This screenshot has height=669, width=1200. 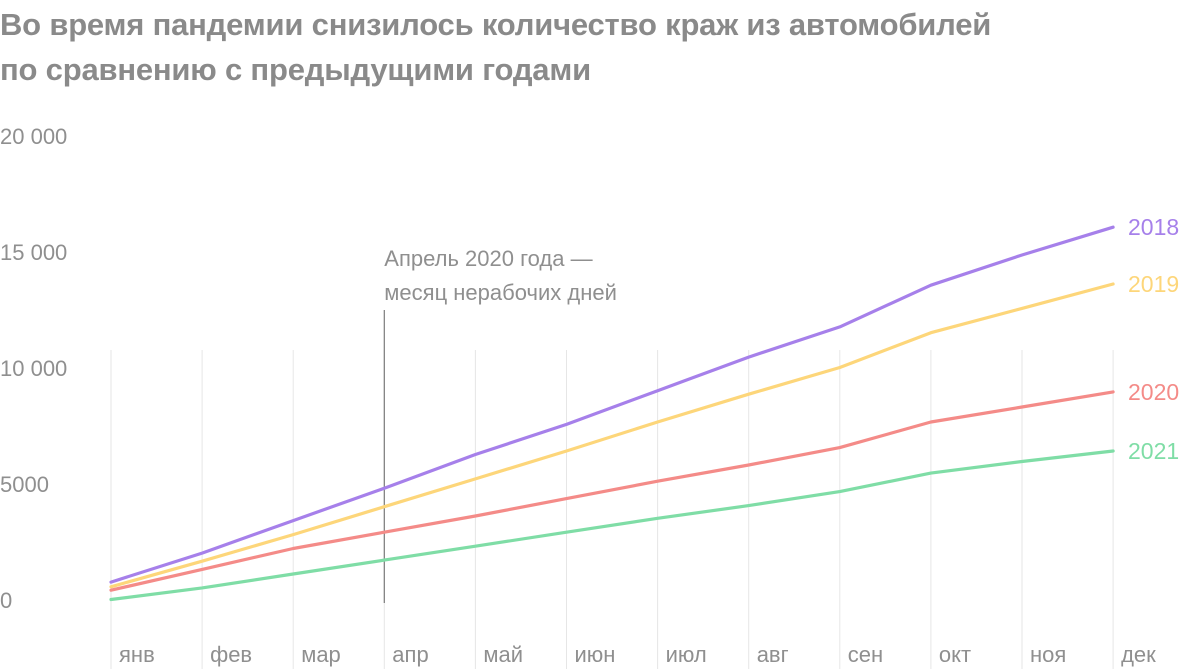 What do you see at coordinates (488, 258) in the screenshot?
I see `annotation-text-line-1: Апрель 2020 года —` at bounding box center [488, 258].